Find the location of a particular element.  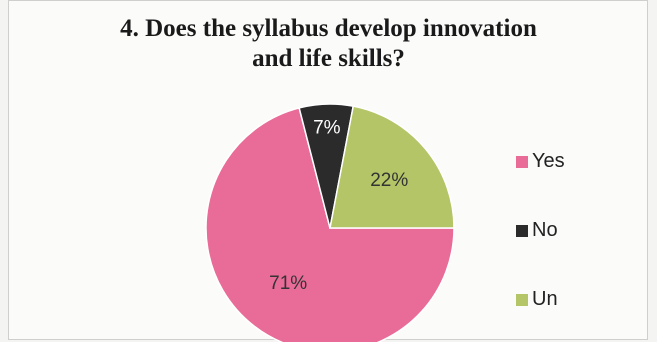

legend-swatch-yes is located at coordinates (522, 161).